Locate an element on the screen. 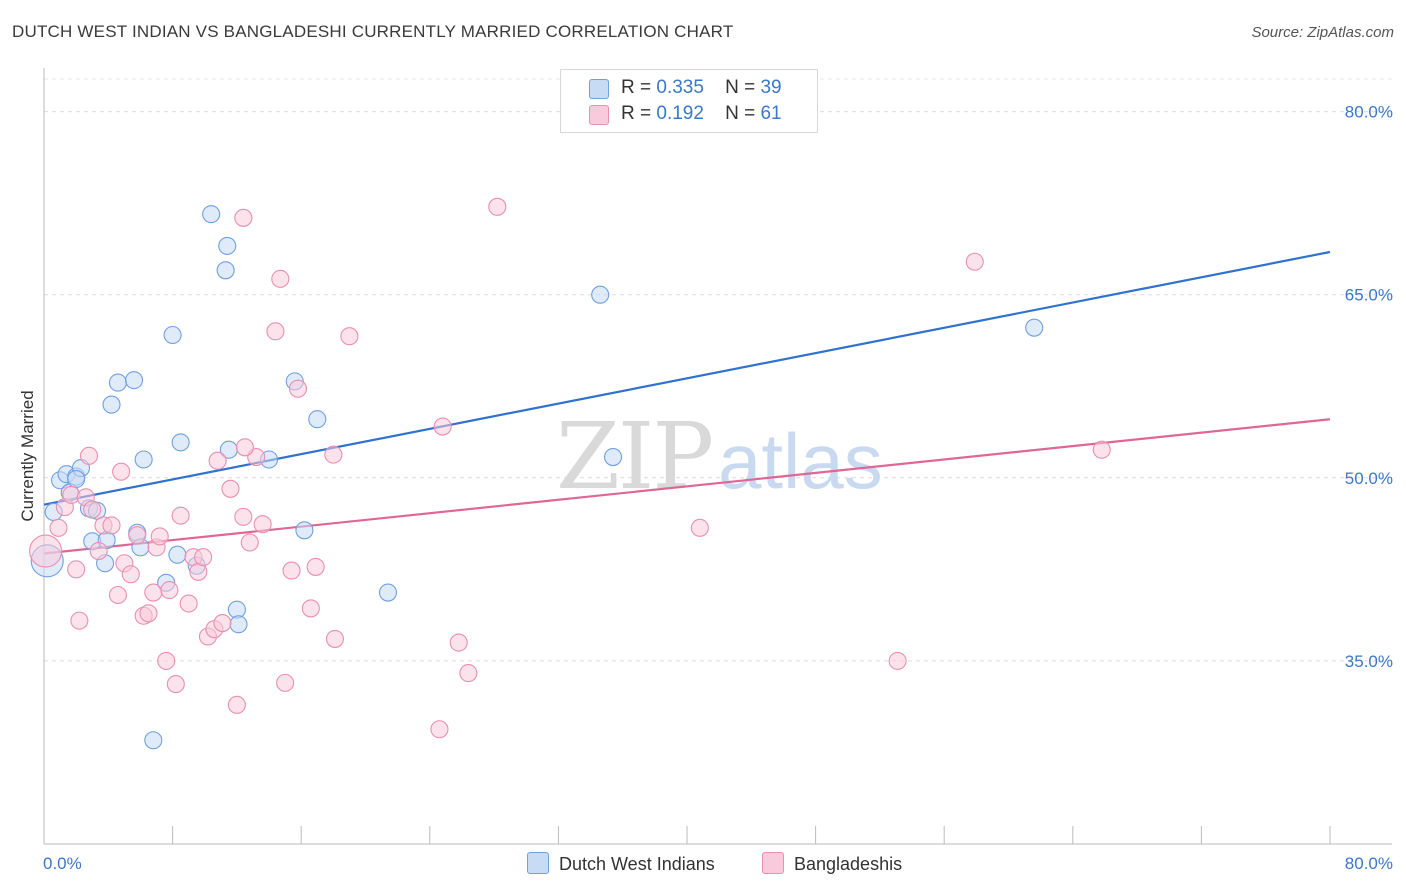  y-tick-label: 50.0% is located at coordinates (1369, 478).